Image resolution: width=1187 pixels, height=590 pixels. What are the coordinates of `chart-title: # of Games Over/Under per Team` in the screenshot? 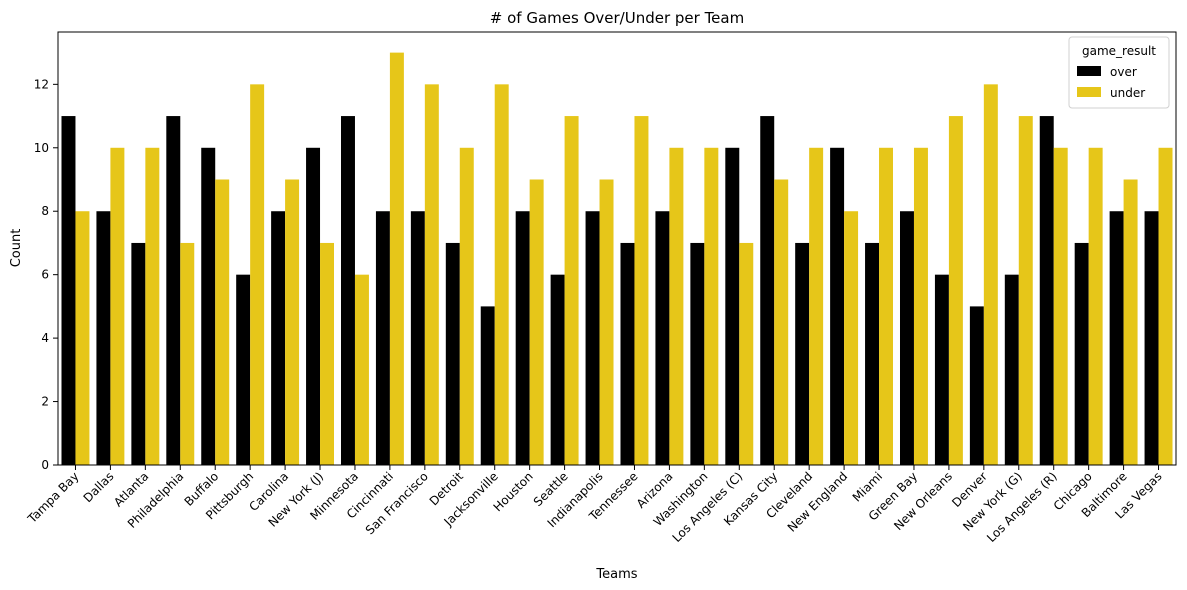 It's located at (617, 18).